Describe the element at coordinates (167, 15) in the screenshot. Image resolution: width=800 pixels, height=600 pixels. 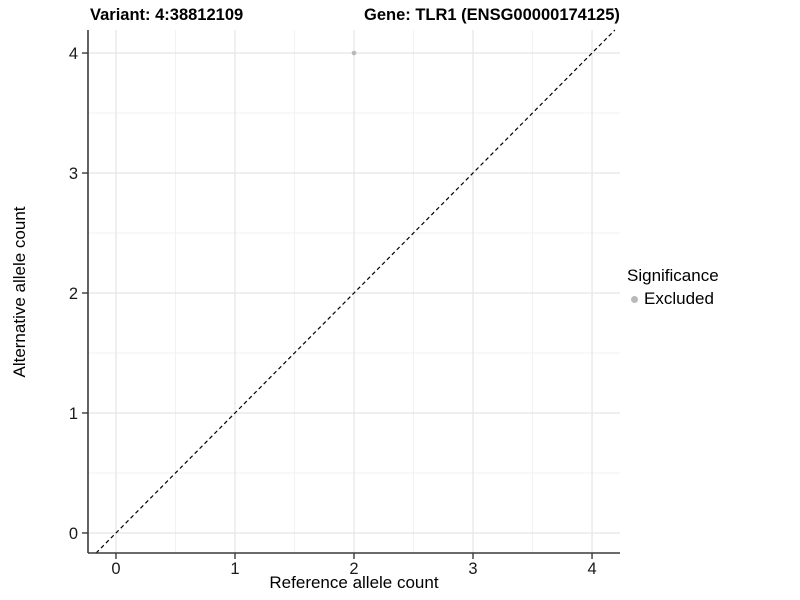
I see `plot-title-variant: Variant: 4:38812109` at that location.